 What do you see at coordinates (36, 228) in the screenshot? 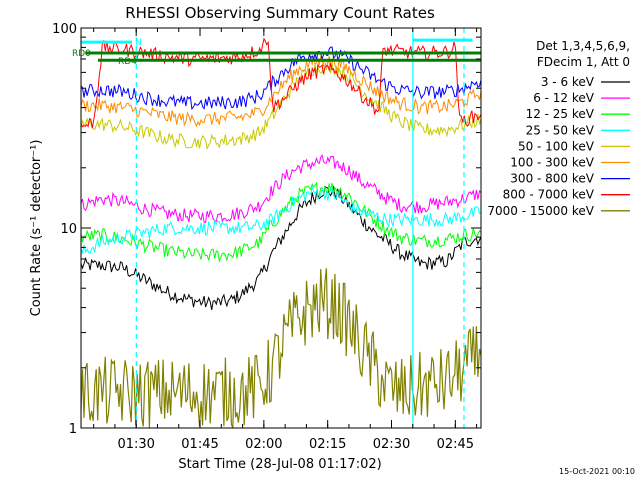
I see `y-axis-label: Count Rate (s⁻¹ detector⁻¹)` at bounding box center [36, 228].